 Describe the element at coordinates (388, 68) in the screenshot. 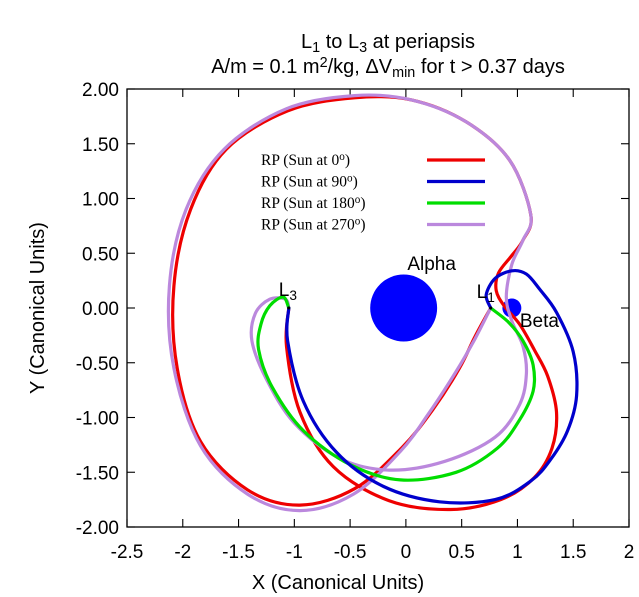

I see `title-line-2: A/m = 0.1 m2/kg, ΔVmin for t > 0.37 days` at that location.